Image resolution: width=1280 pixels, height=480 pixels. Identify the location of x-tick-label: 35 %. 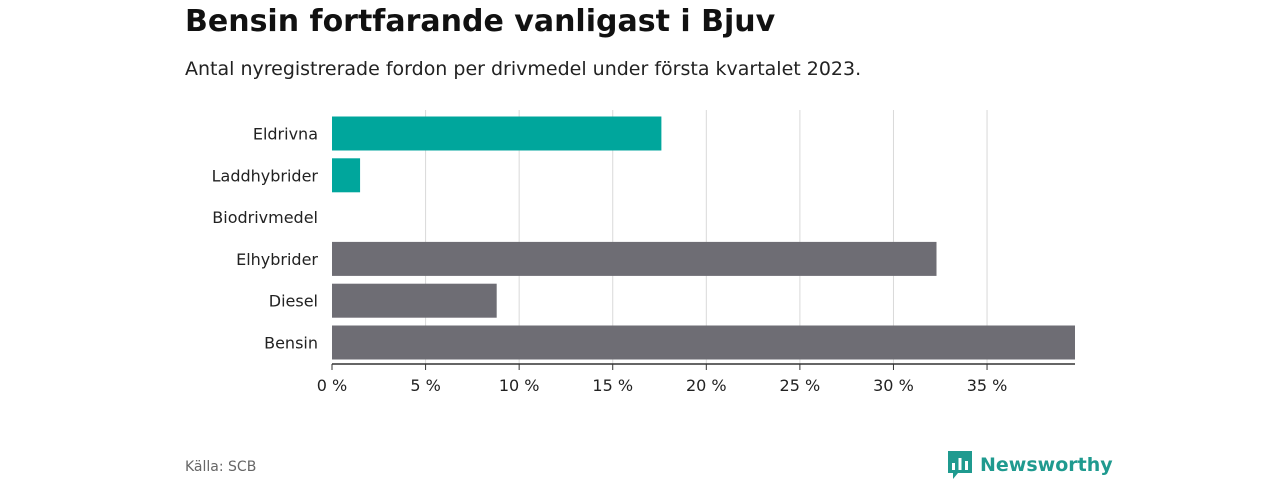
(987, 385).